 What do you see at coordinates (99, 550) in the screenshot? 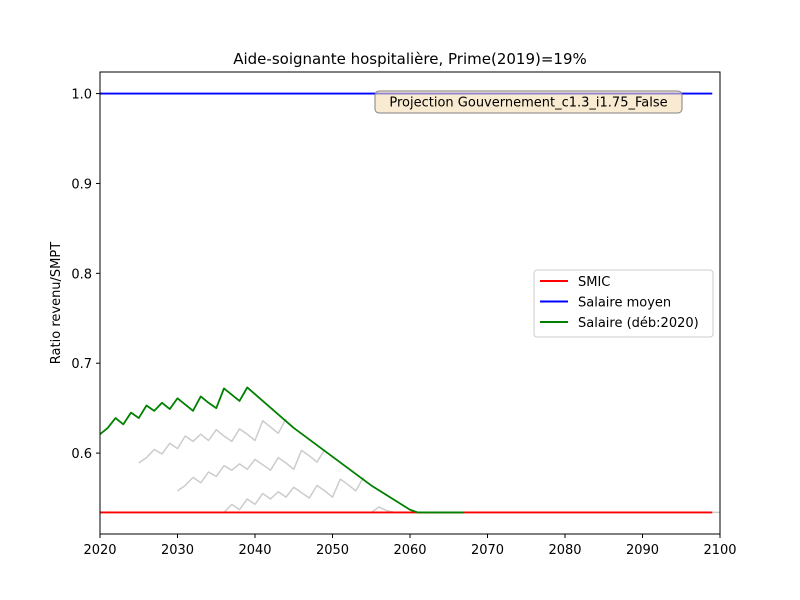
I see `x-tick-label: 2020` at bounding box center [99, 550].